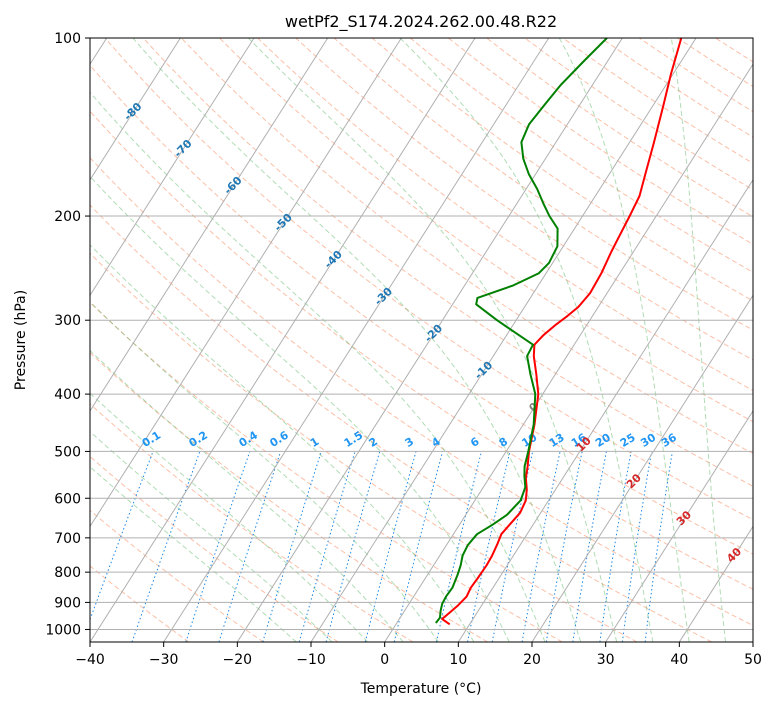  What do you see at coordinates (67, 539) in the screenshot?
I see `y-tick-label: 700` at bounding box center [67, 539].